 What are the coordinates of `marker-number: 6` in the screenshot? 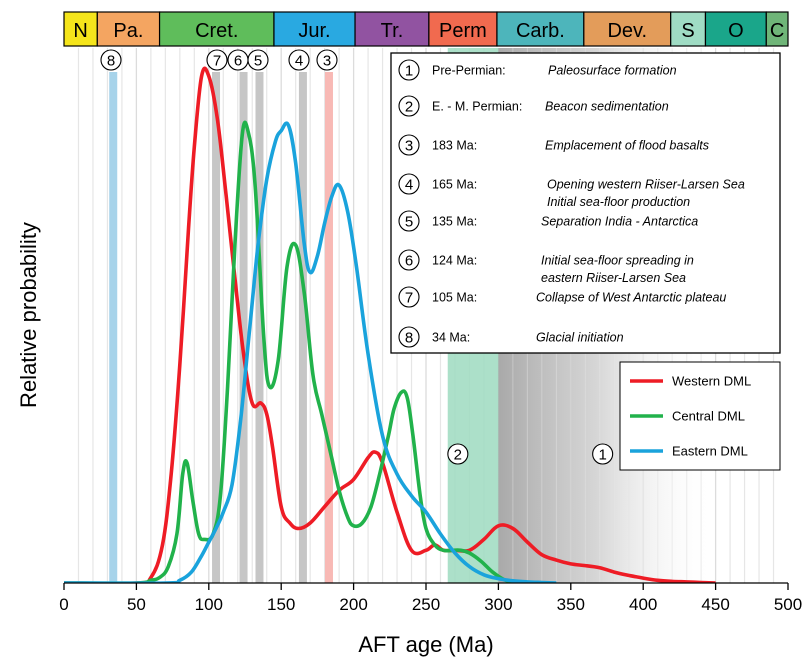 It's located at (238, 61).